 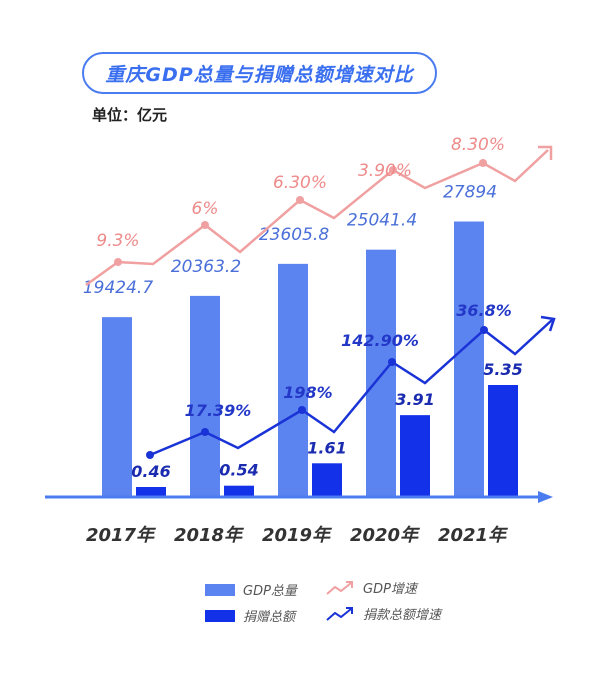 I want to click on x-tick-label-3: 2019年, so click(x=297, y=535).